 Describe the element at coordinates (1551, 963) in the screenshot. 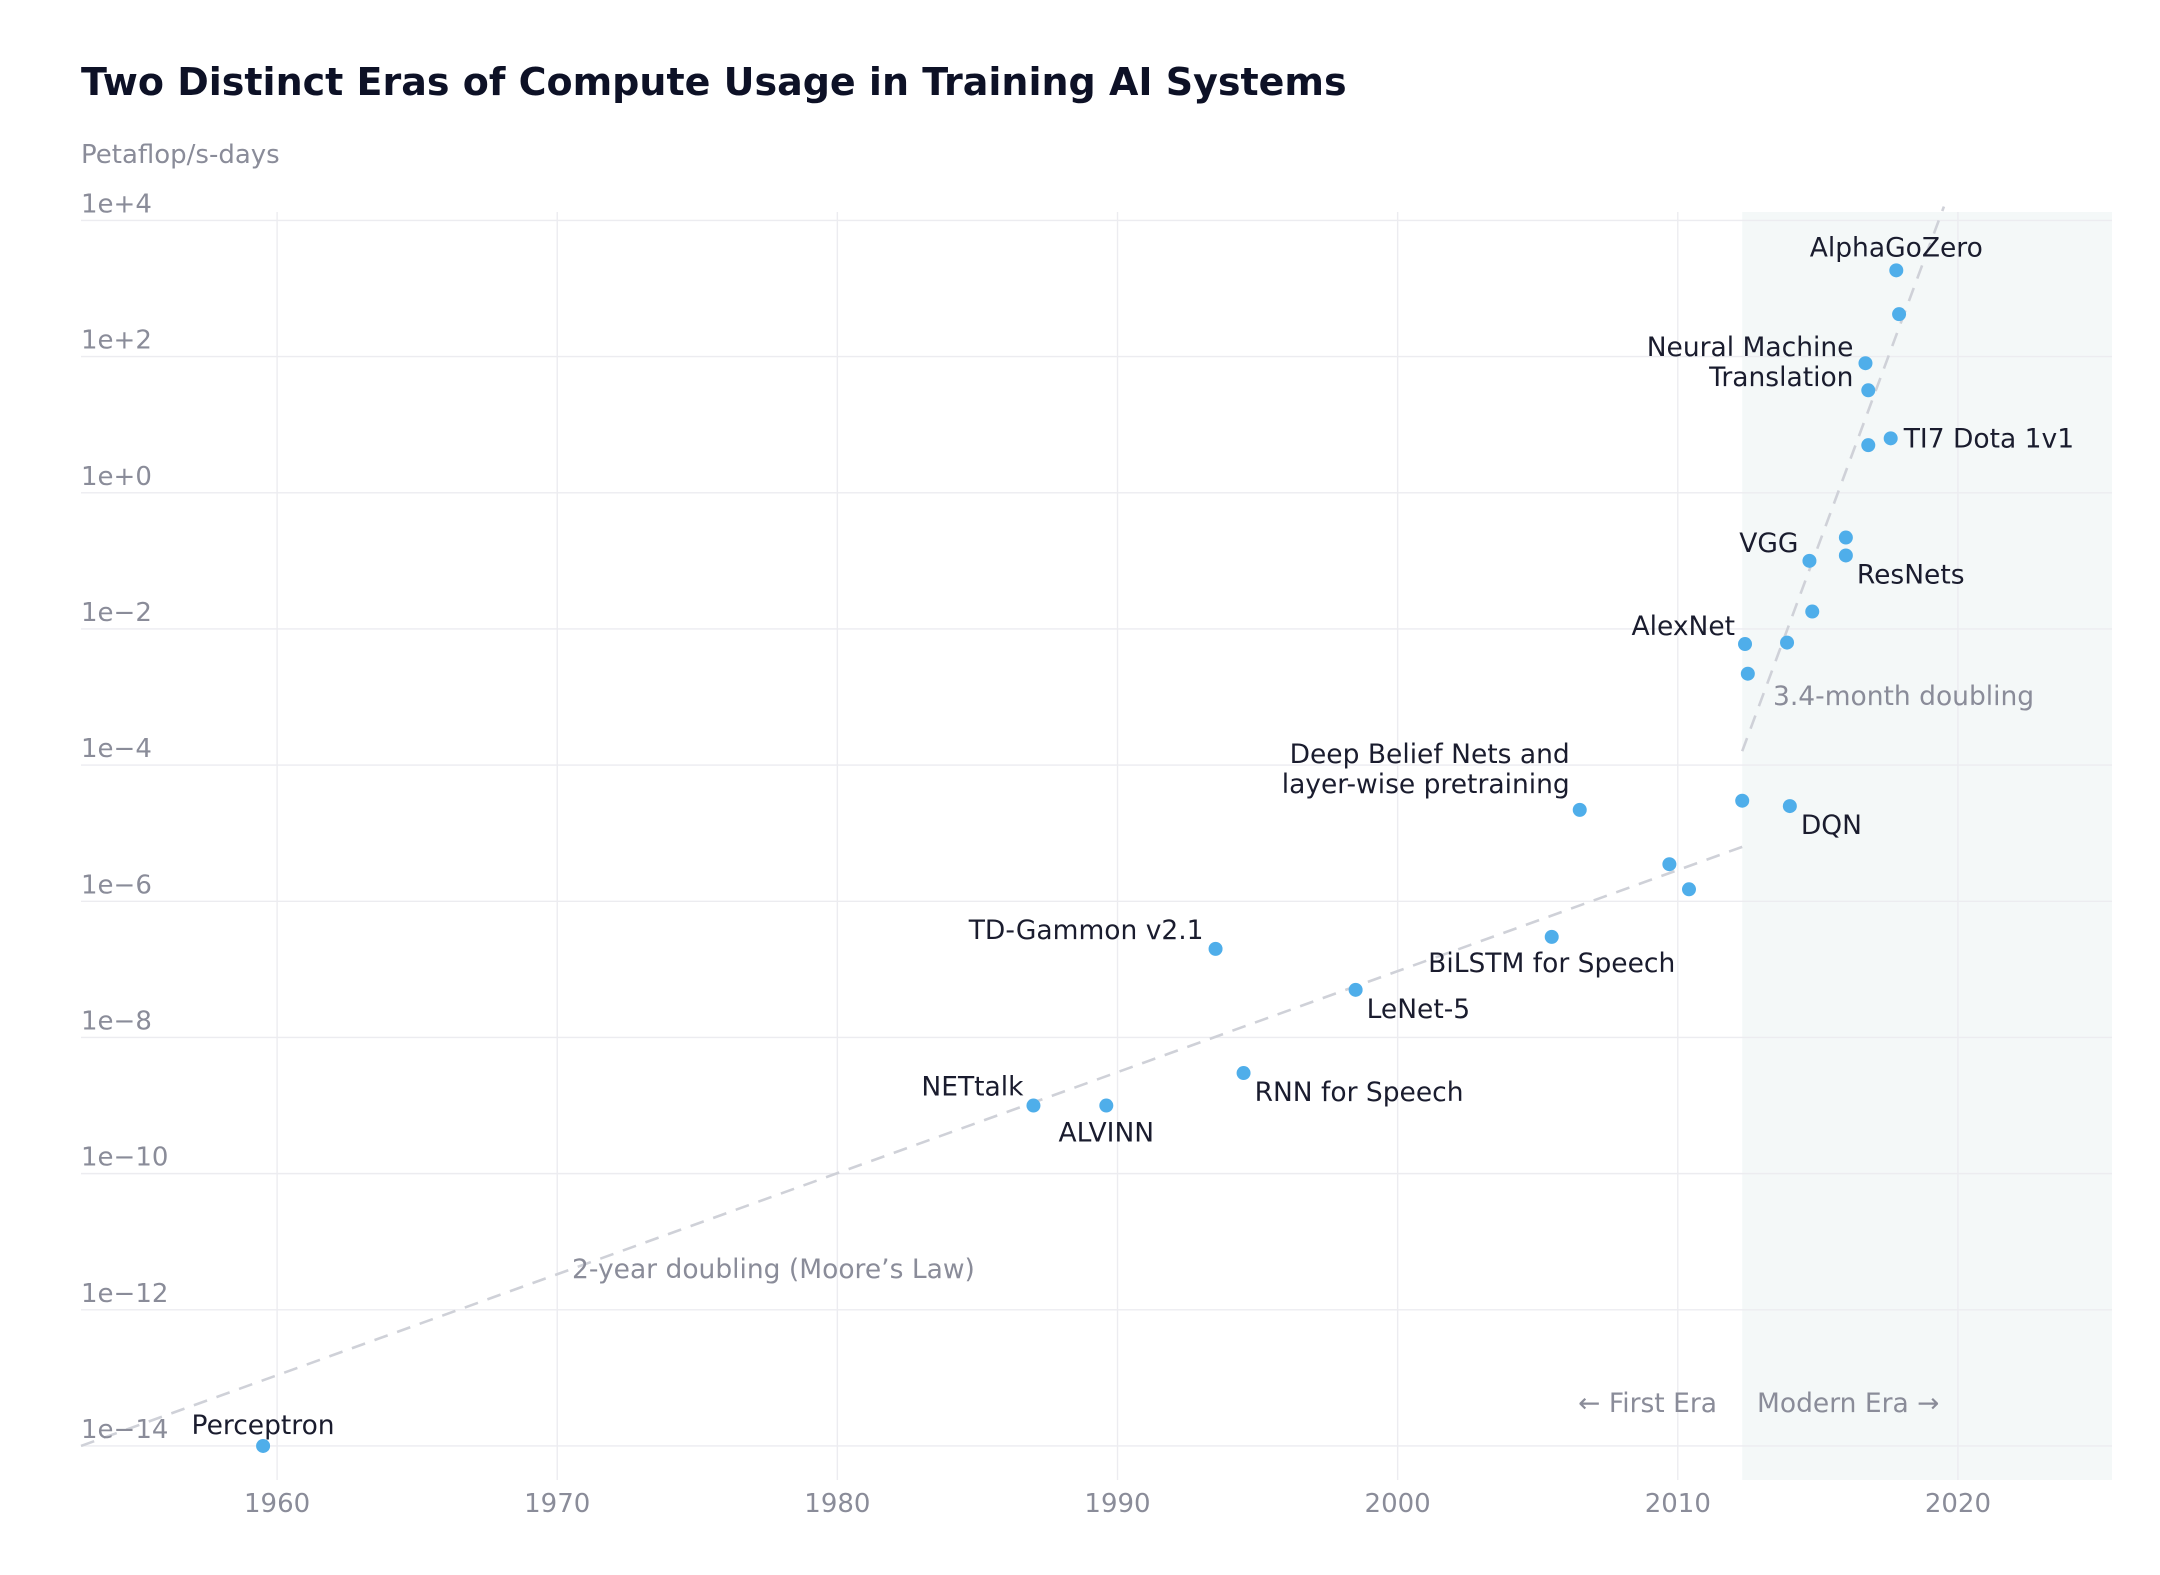

I see `point-label: BiLSTM for Speech` at that location.